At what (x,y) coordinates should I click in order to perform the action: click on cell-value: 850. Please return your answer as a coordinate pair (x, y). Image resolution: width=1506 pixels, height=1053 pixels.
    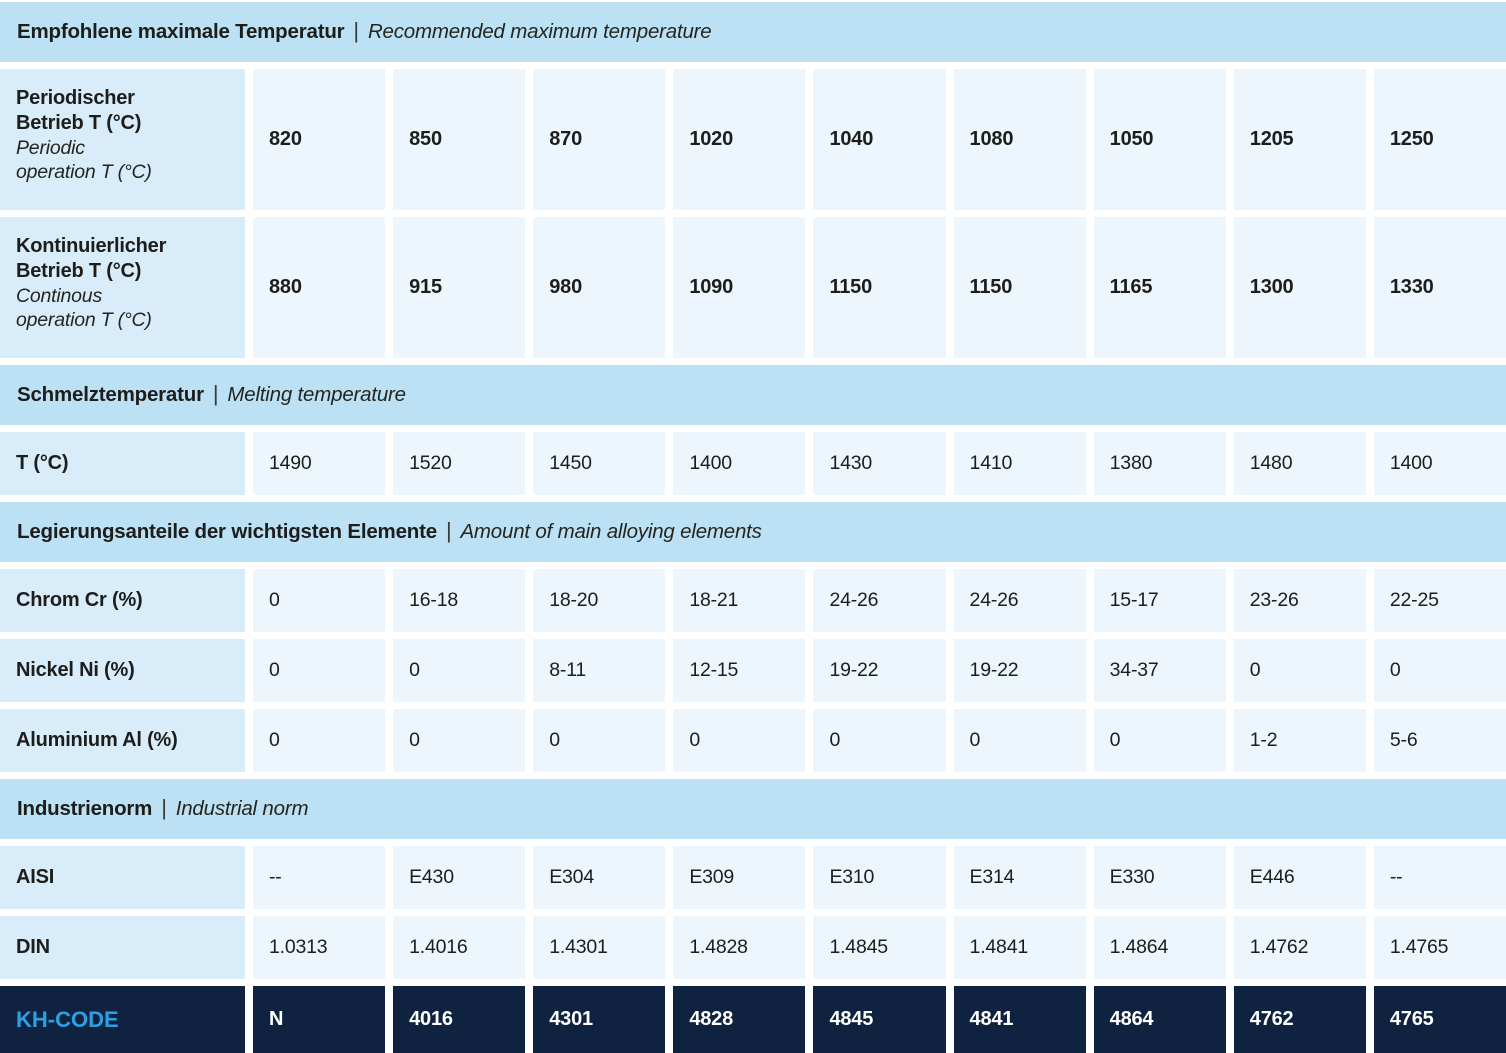
    Looking at the image, I should click on (425, 139).